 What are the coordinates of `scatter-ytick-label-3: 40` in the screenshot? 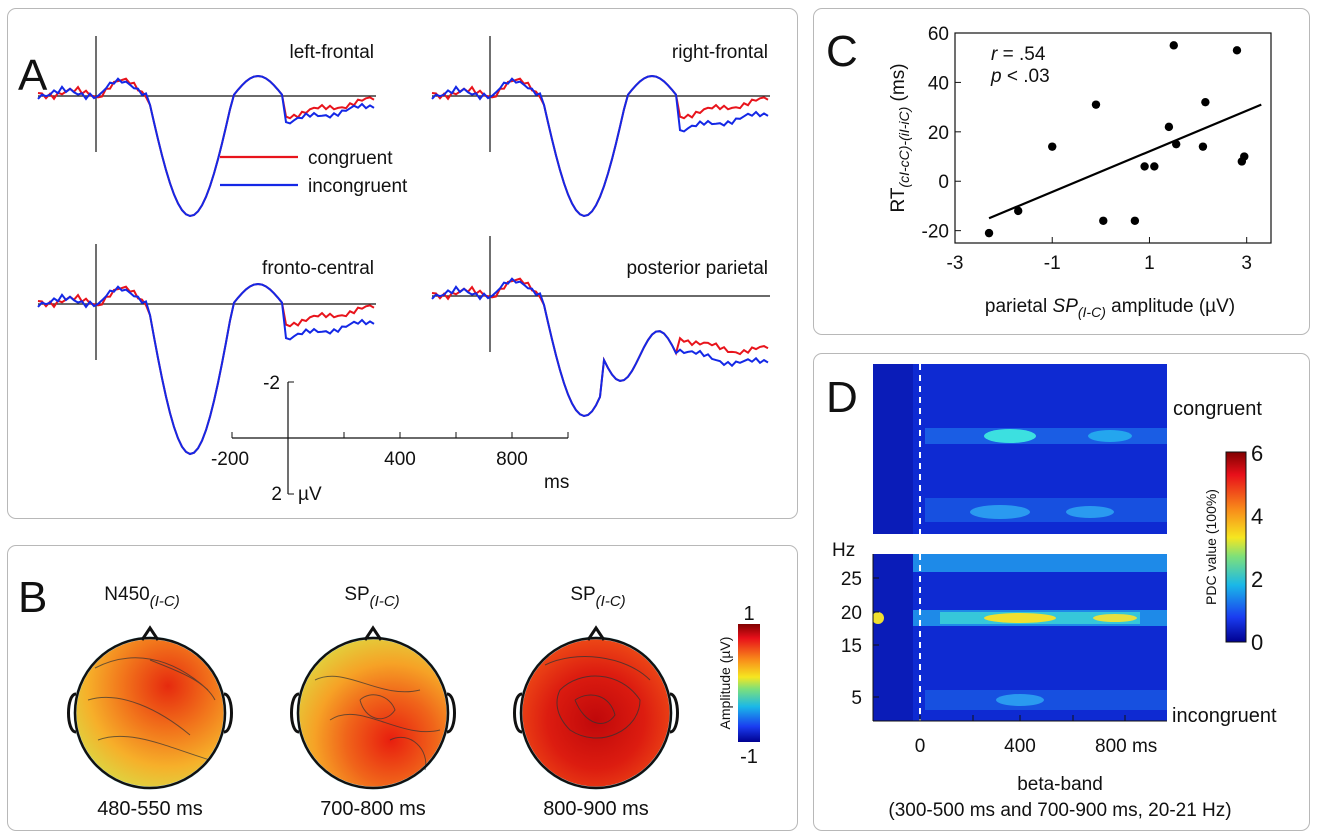 It's located at (938, 83).